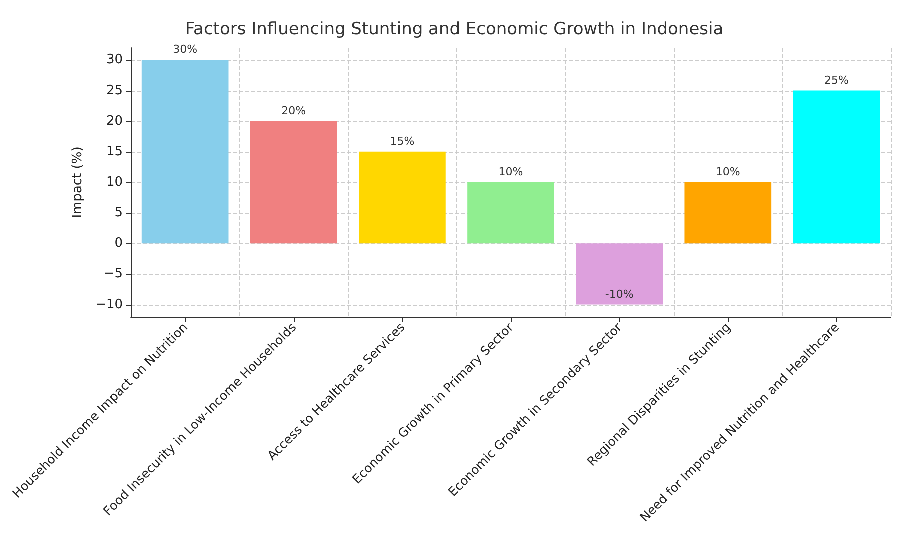 The width and height of the screenshot is (909, 535). Describe the element at coordinates (402, 141) in the screenshot. I see `data-label: 15%` at that location.